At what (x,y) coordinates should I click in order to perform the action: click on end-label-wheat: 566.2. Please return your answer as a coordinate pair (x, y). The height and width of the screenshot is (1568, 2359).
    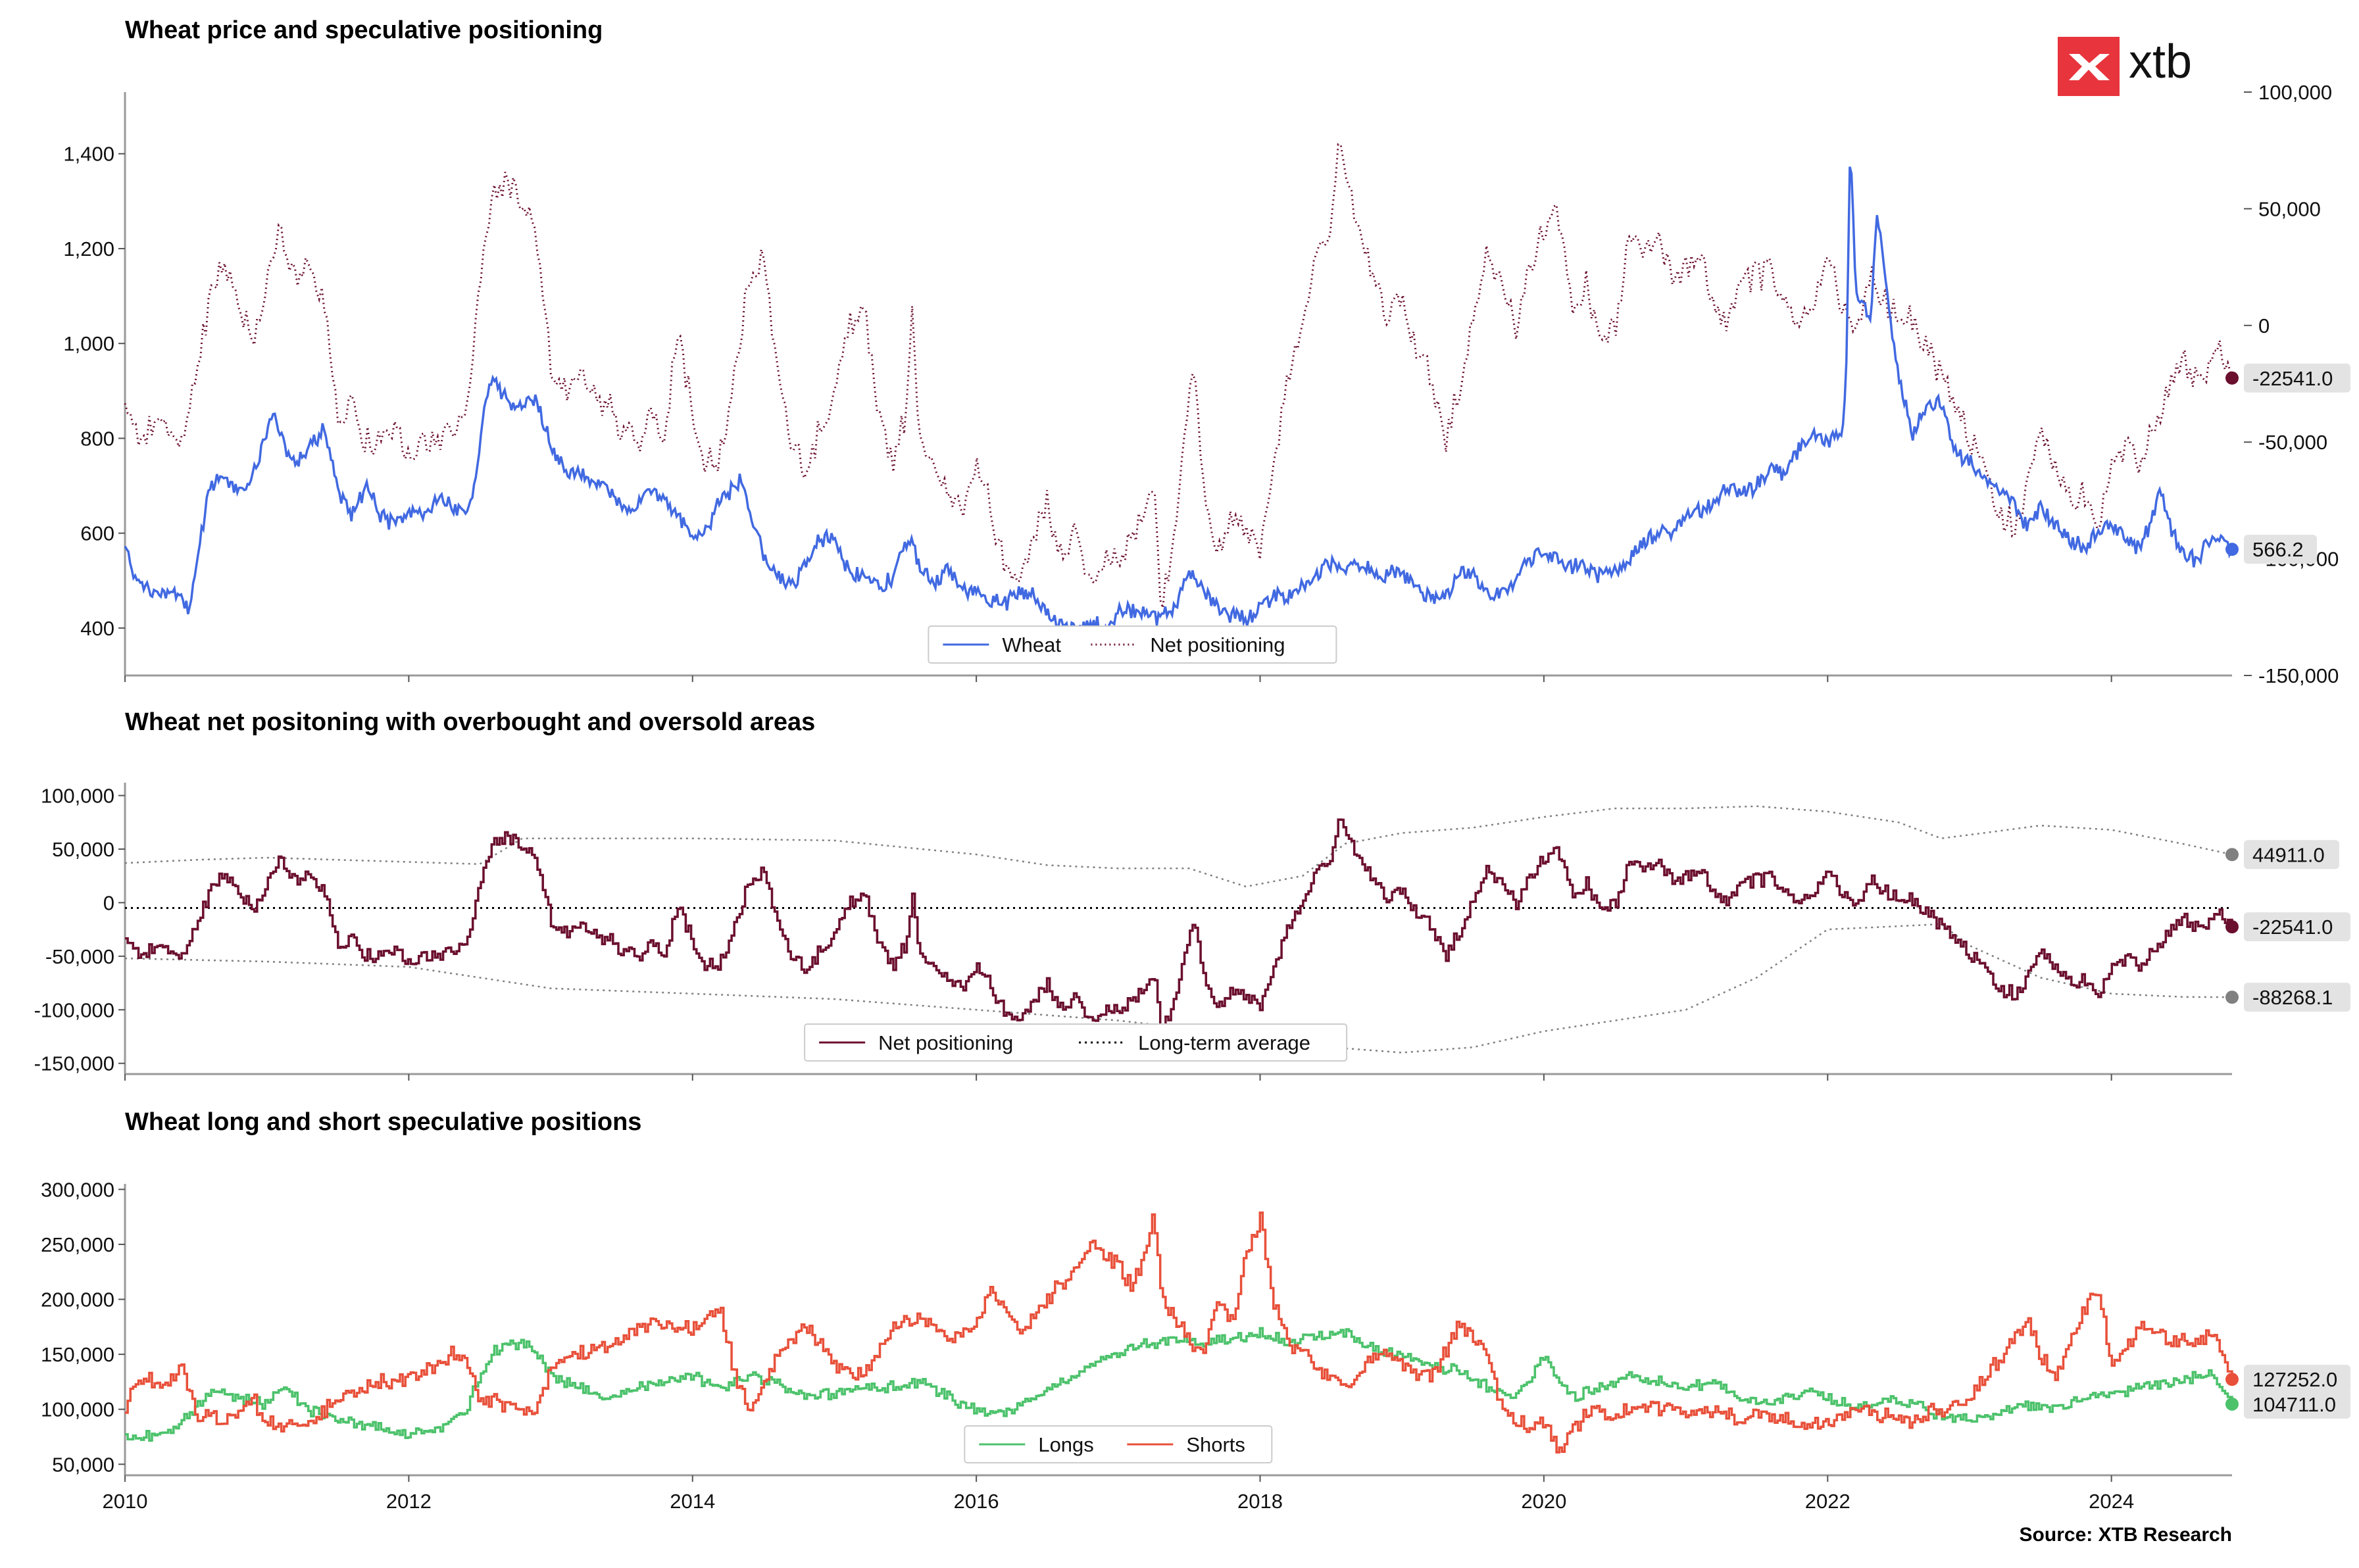
    Looking at the image, I should click on (2278, 550).